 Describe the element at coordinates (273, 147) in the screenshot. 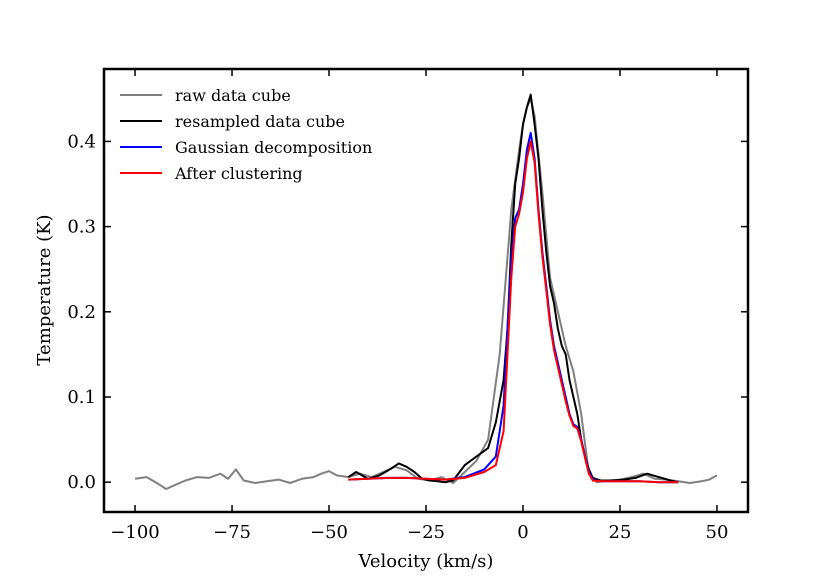

I see `legend-label-gaussian-decomposition: Gaussian decomposition` at that location.